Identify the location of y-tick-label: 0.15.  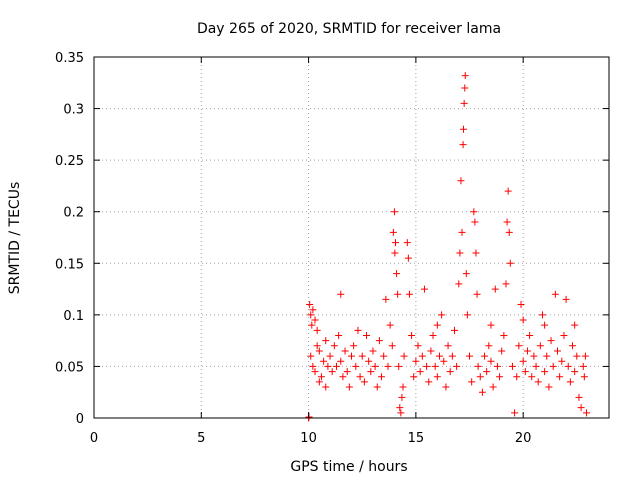
(69, 264).